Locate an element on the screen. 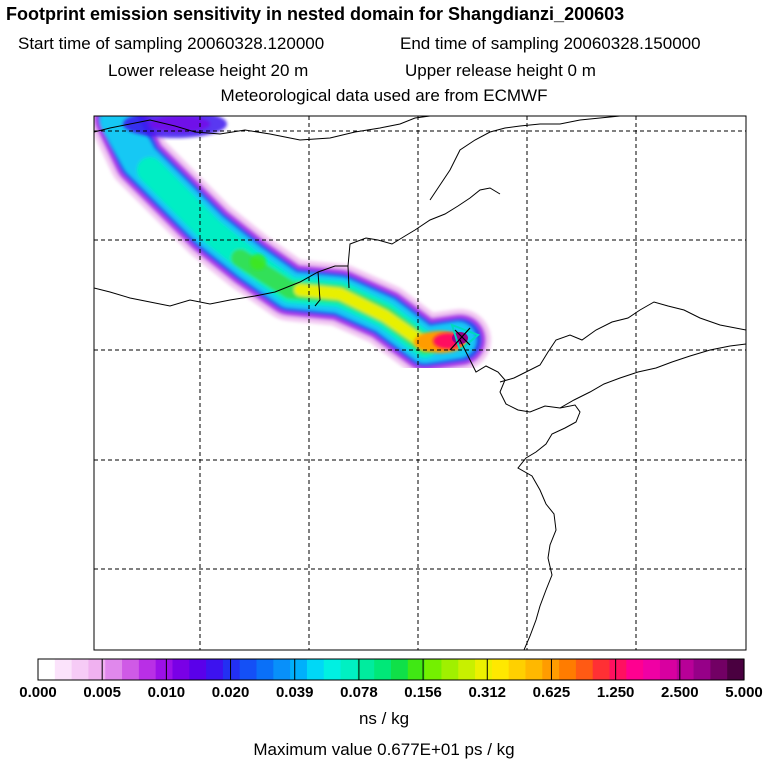  receptor-outline is located at coordinates (465, 337).